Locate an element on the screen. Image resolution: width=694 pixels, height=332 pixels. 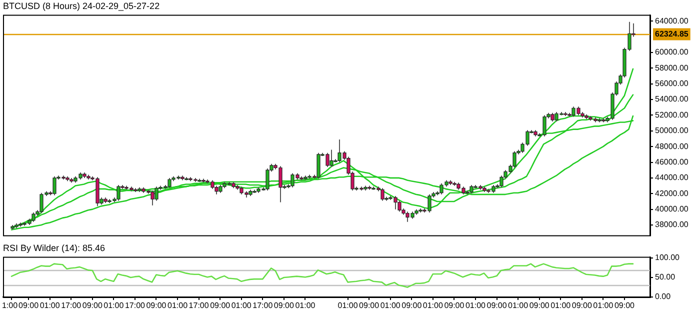
y-tick-label: 64000.00 is located at coordinates (672, 21).